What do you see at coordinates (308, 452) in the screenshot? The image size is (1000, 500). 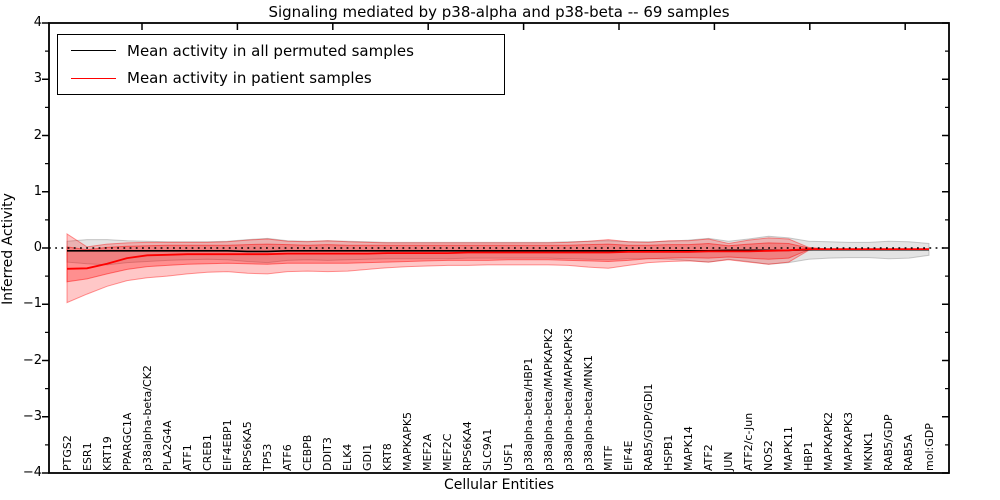 I see `x-tick-label: CEBPB` at bounding box center [308, 452].